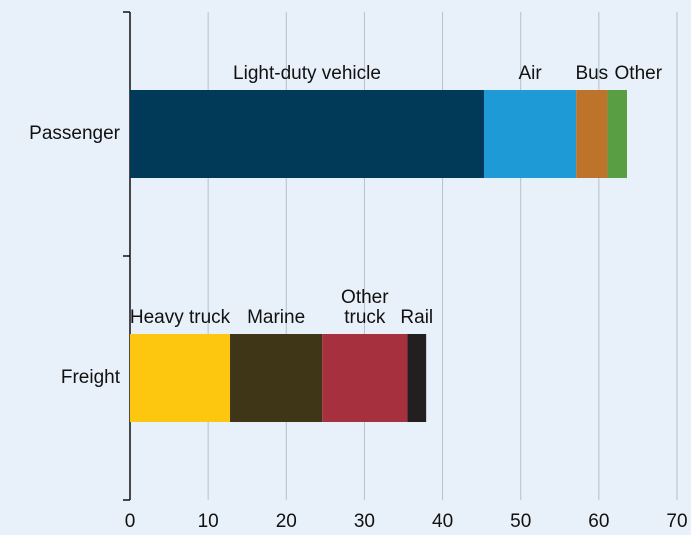 The image size is (691, 535). What do you see at coordinates (416, 317) in the screenshot?
I see `segment-label: Rail` at bounding box center [416, 317].